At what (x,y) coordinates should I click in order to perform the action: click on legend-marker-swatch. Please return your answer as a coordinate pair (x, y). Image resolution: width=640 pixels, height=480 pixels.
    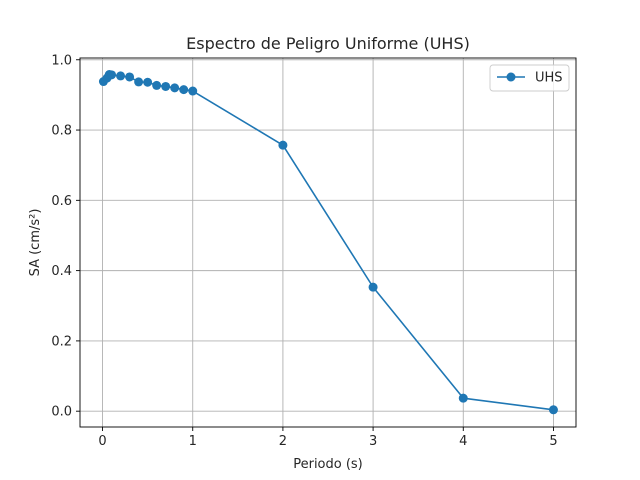
    Looking at the image, I should click on (511, 77).